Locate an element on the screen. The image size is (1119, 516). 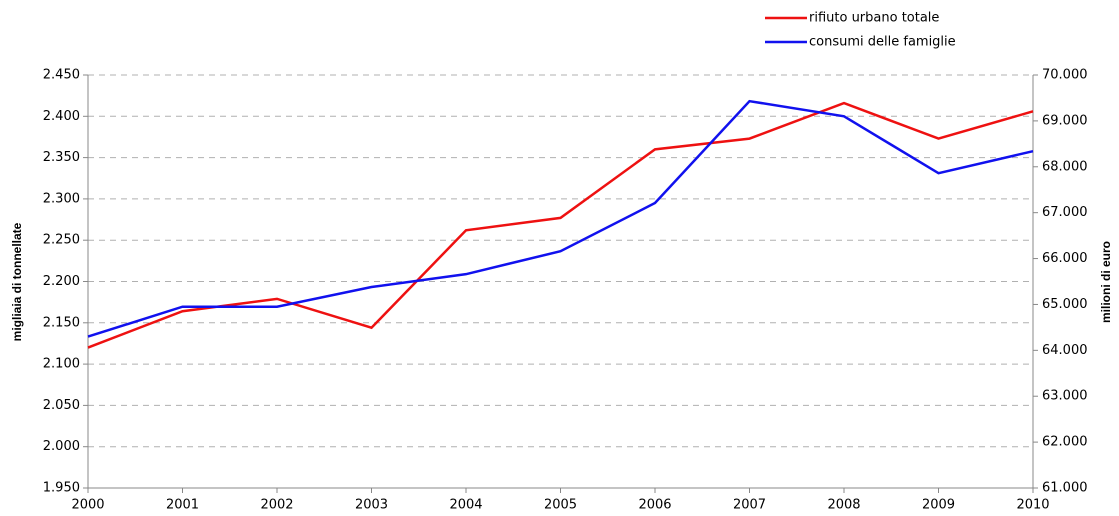
y-tick-label: 2.200 is located at coordinates (61, 281).